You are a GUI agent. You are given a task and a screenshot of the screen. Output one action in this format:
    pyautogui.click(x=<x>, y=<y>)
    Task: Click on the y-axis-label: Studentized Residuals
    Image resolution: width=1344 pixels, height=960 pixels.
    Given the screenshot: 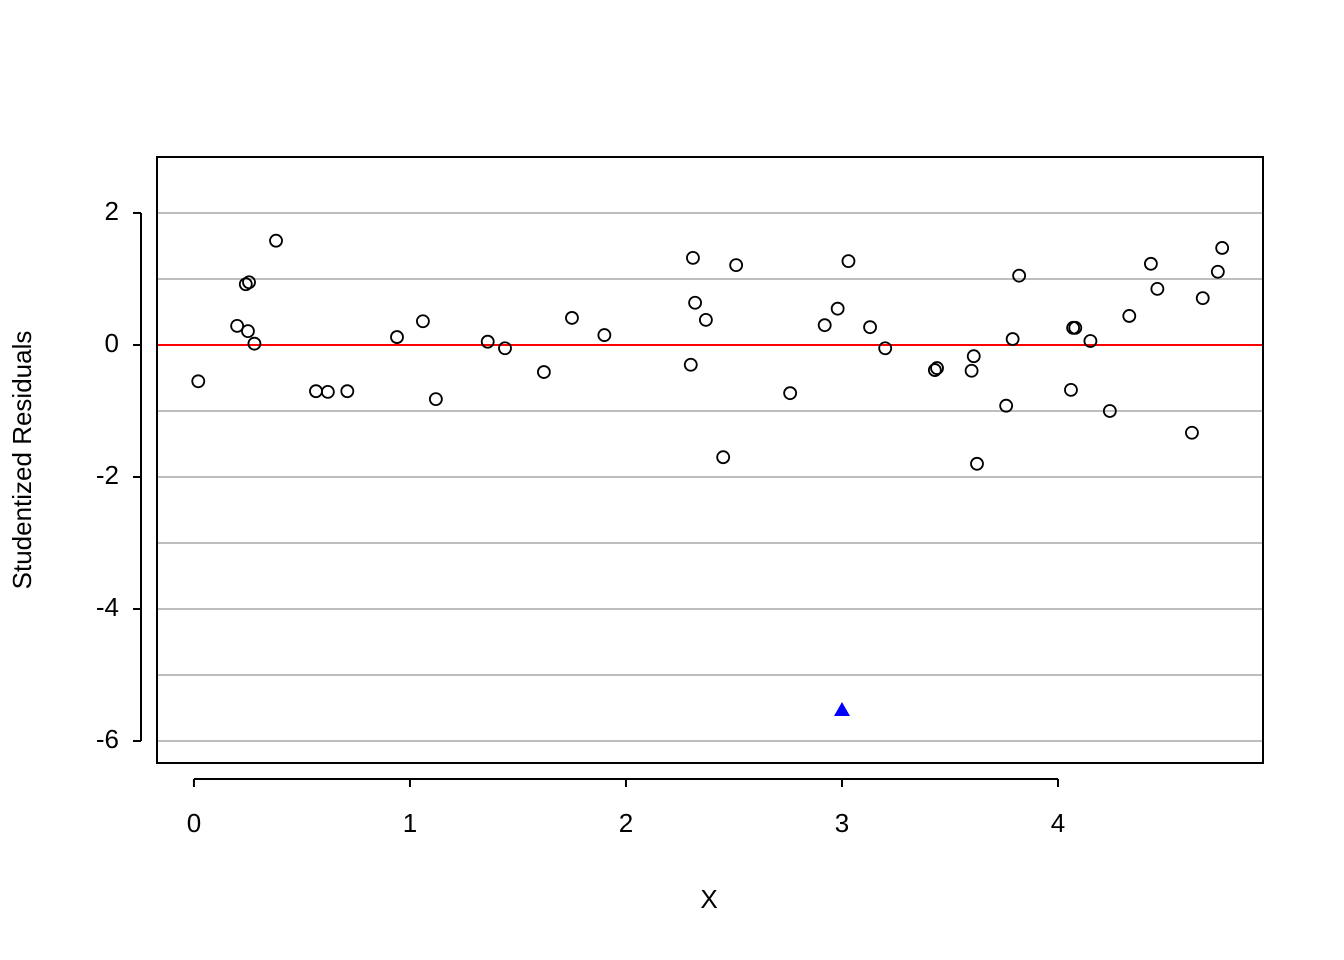 What is the action you would take?
    pyautogui.click(x=22, y=460)
    